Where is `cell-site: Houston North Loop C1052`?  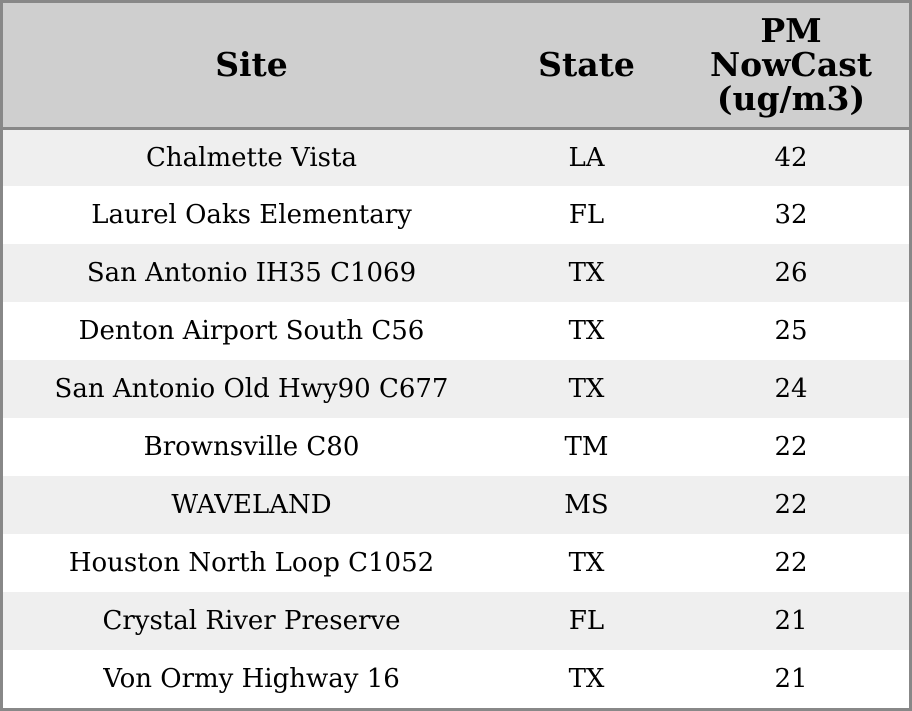
cell-site: Houston North Loop C1052 is located at coordinates (251, 563).